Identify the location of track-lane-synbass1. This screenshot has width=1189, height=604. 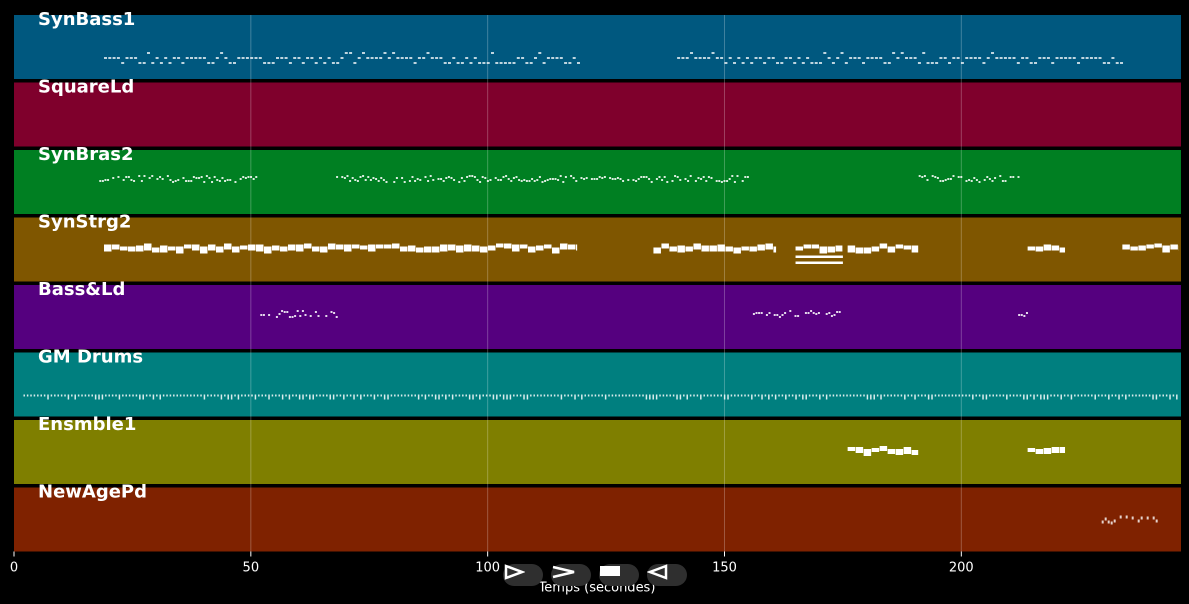
(597, 47).